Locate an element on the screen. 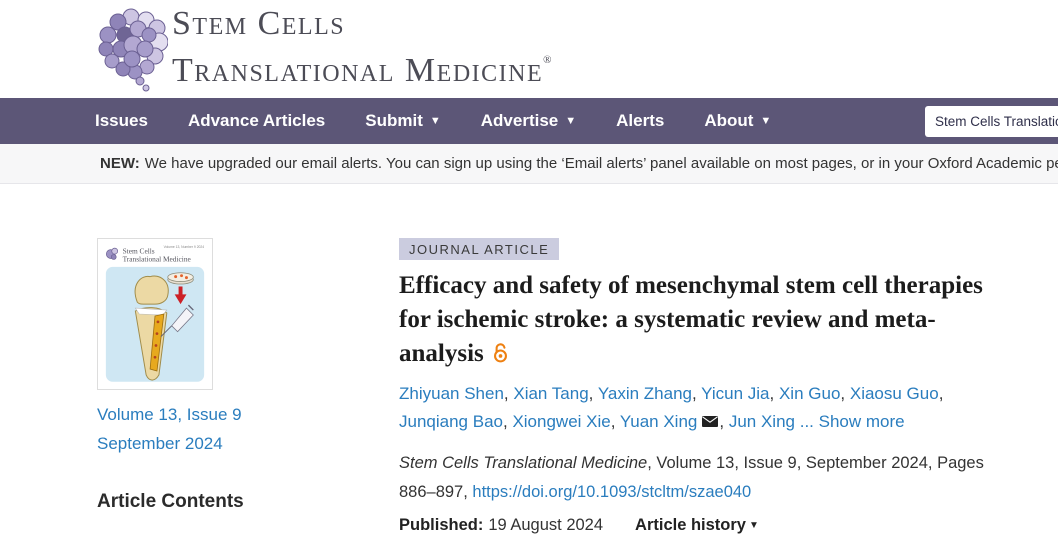 The height and width of the screenshot is (535, 1058). author-link: Xian Tang is located at coordinates (551, 393).